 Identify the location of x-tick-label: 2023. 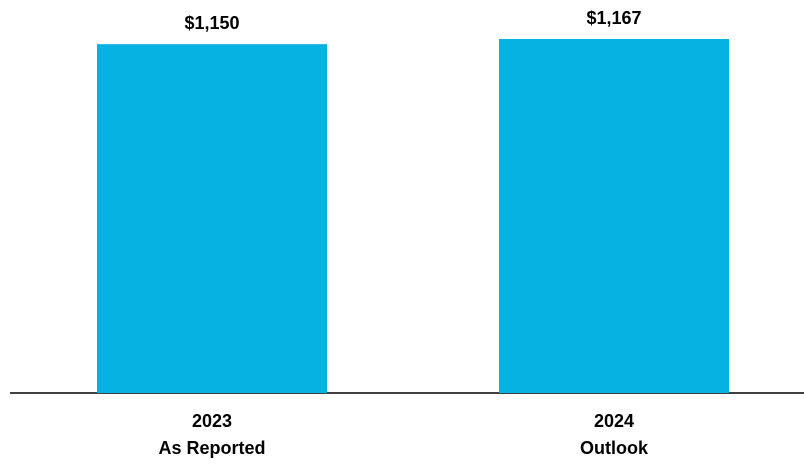
(212, 421).